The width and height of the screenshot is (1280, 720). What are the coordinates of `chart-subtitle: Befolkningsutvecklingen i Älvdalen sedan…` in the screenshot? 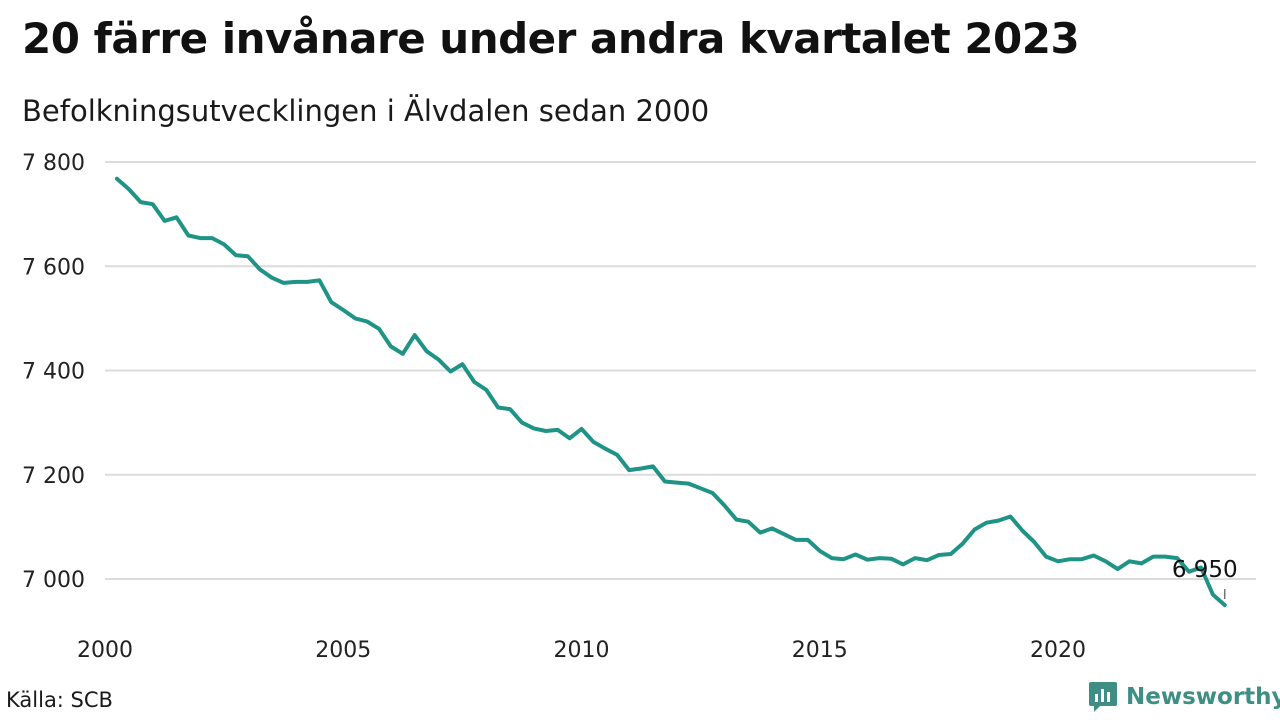 It's located at (366, 111).